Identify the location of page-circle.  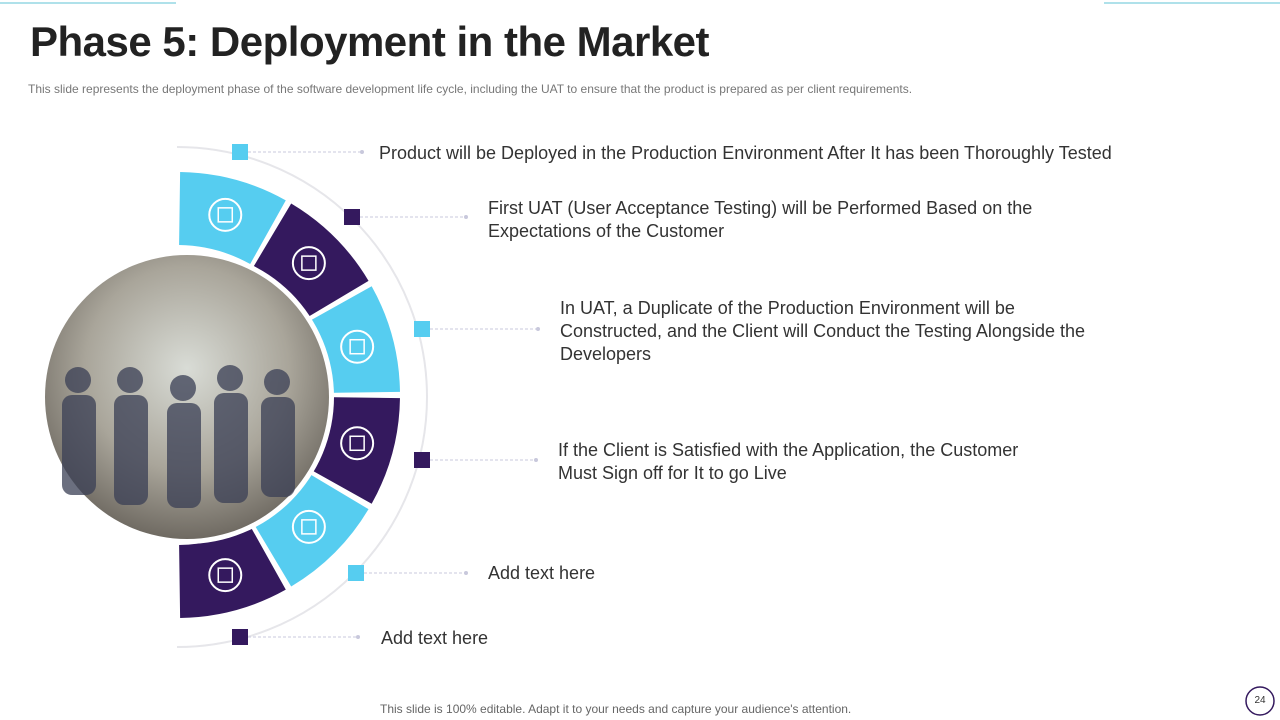
(1260, 701).